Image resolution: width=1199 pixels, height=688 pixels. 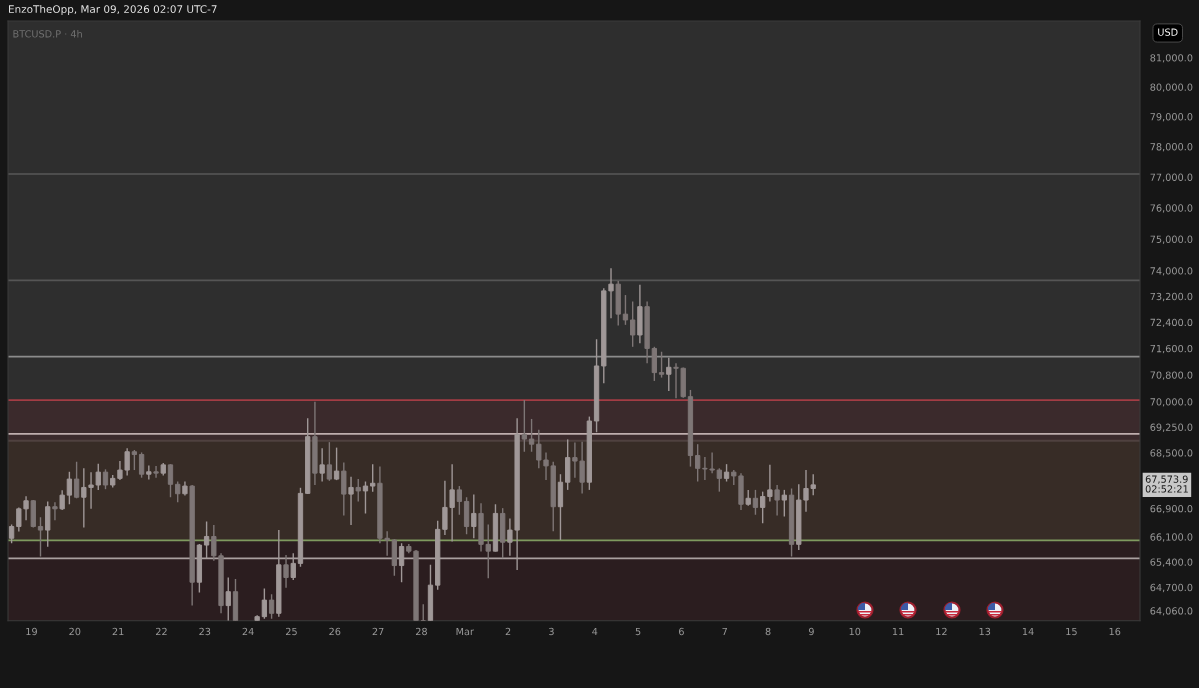 I want to click on y-tick-label: 78,000.0, so click(x=1171, y=147).